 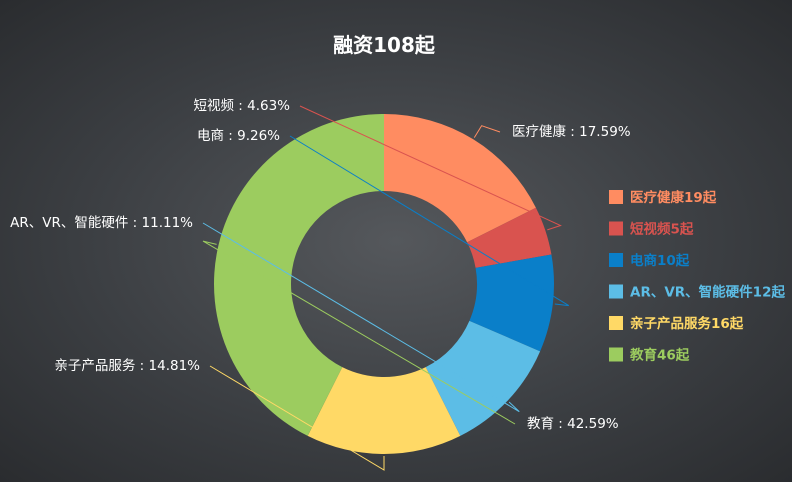 What do you see at coordinates (662, 229) in the screenshot?
I see `legend-label-2: 短视频5起` at bounding box center [662, 229].